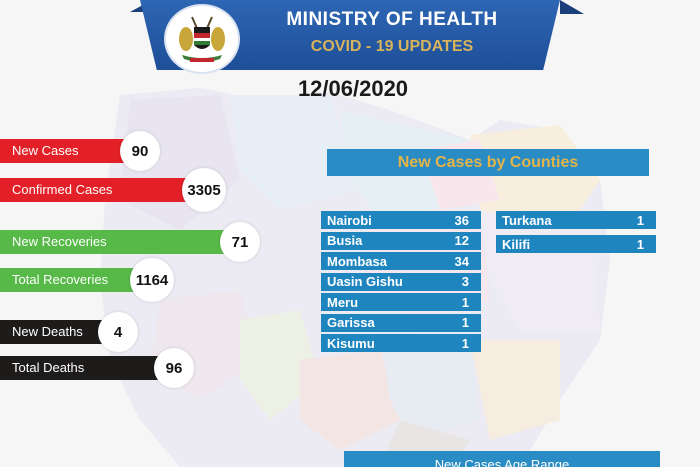 The height and width of the screenshot is (467, 700). Describe the element at coordinates (357, 261) in the screenshot. I see `county-name: Mombasa` at that location.